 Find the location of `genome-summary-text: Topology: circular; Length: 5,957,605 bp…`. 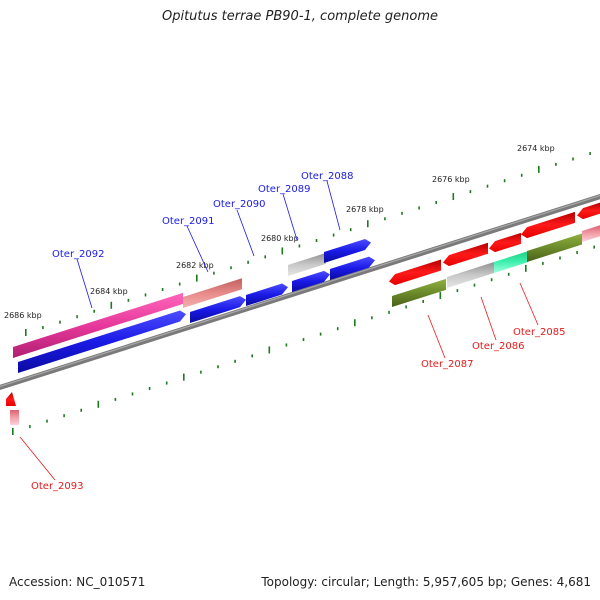

genome-summary-text: Topology: circular; Length: 5,957,605 bp… is located at coordinates (426, 582).